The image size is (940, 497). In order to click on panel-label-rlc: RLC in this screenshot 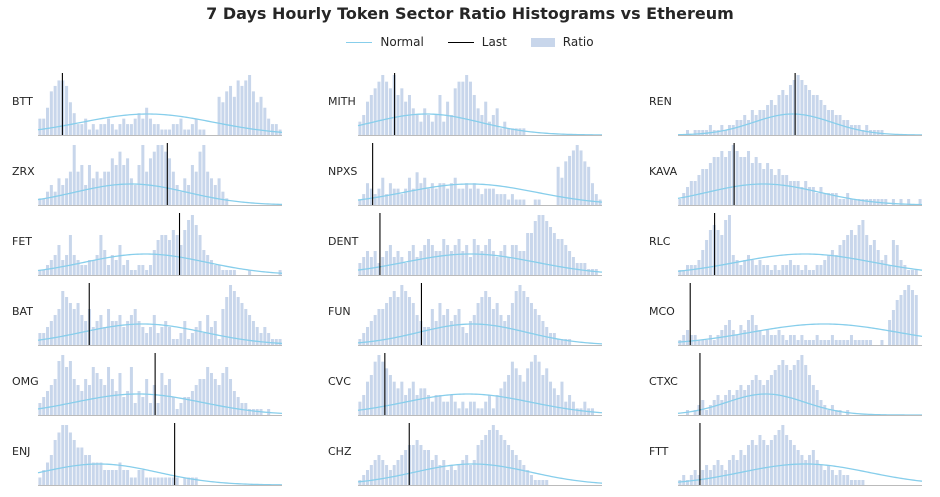, I will do `click(660, 241)`.